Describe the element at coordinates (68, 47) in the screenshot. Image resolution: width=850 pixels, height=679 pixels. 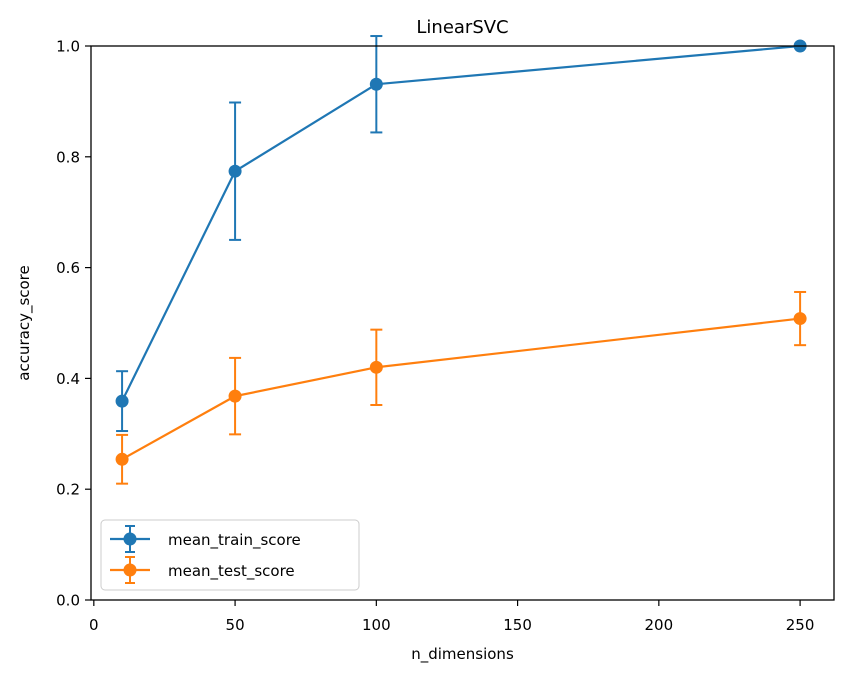
I see `y-tick-label: 1.0` at that location.